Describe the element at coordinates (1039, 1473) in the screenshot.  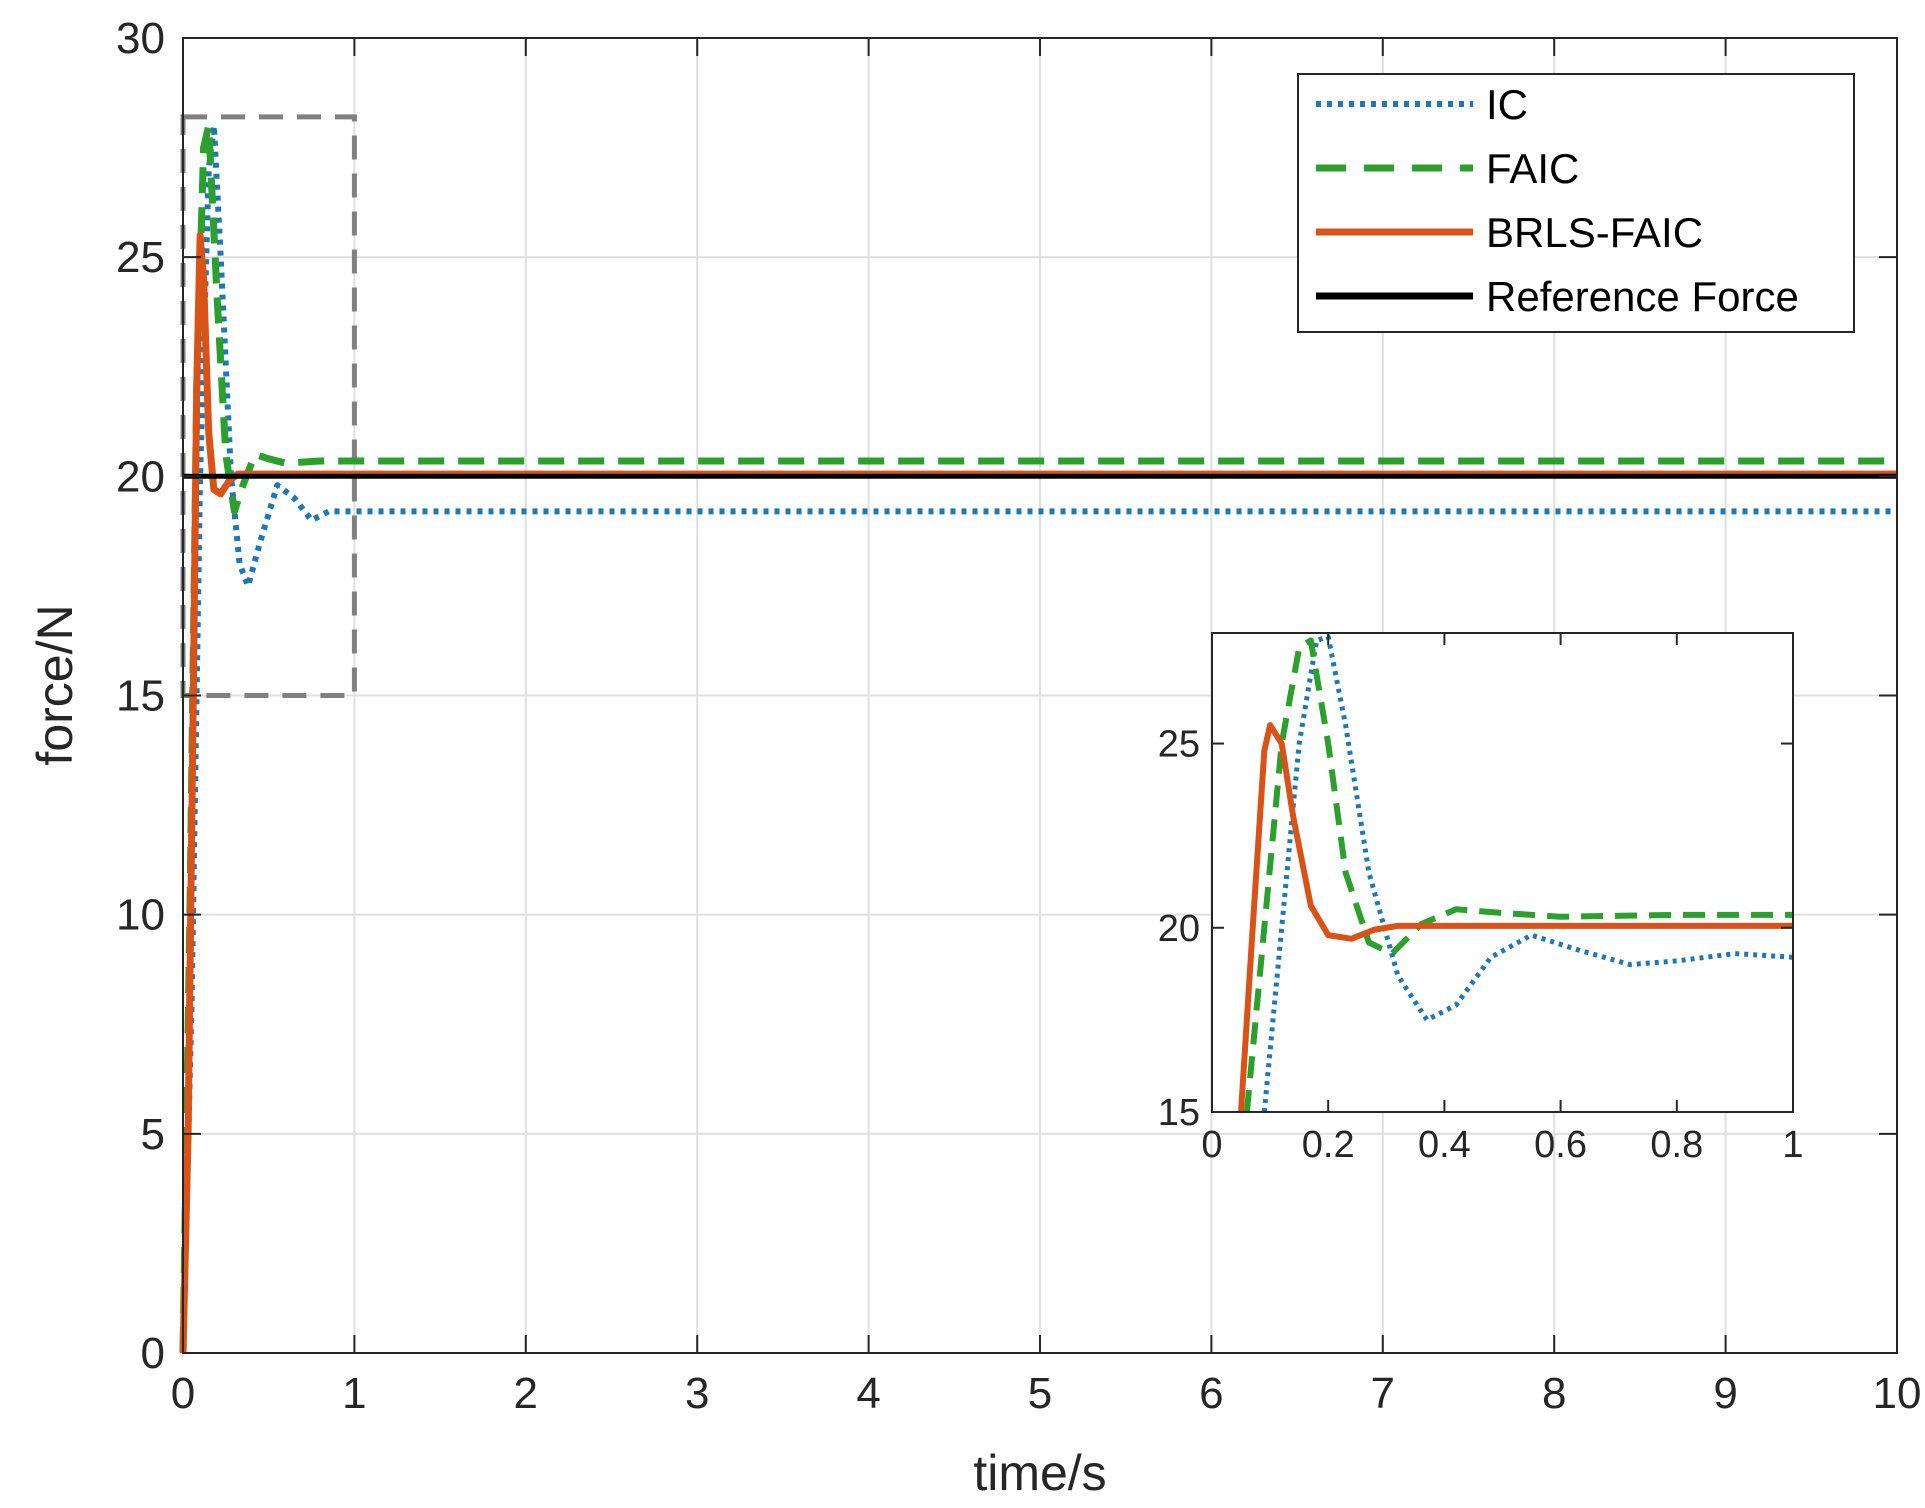
I see `x-axis-label: time/s` at that location.